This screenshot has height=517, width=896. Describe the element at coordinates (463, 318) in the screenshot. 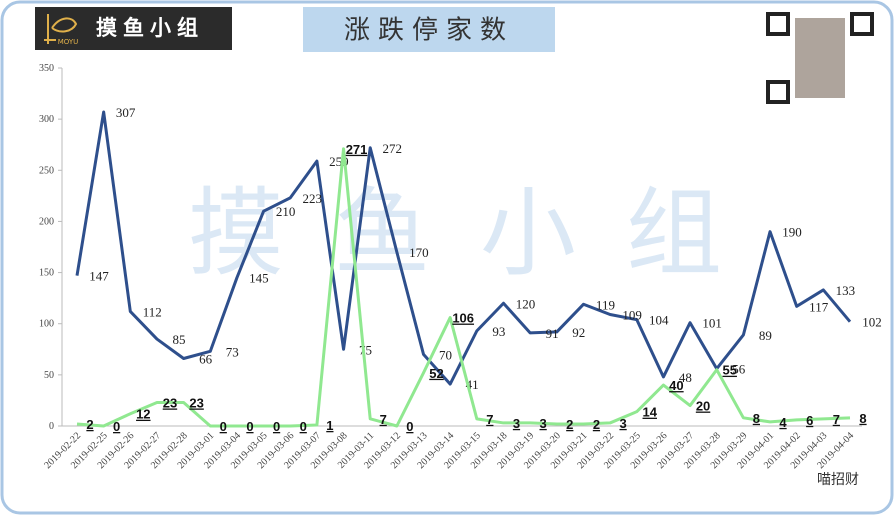

I see `data-label: 106` at that location.